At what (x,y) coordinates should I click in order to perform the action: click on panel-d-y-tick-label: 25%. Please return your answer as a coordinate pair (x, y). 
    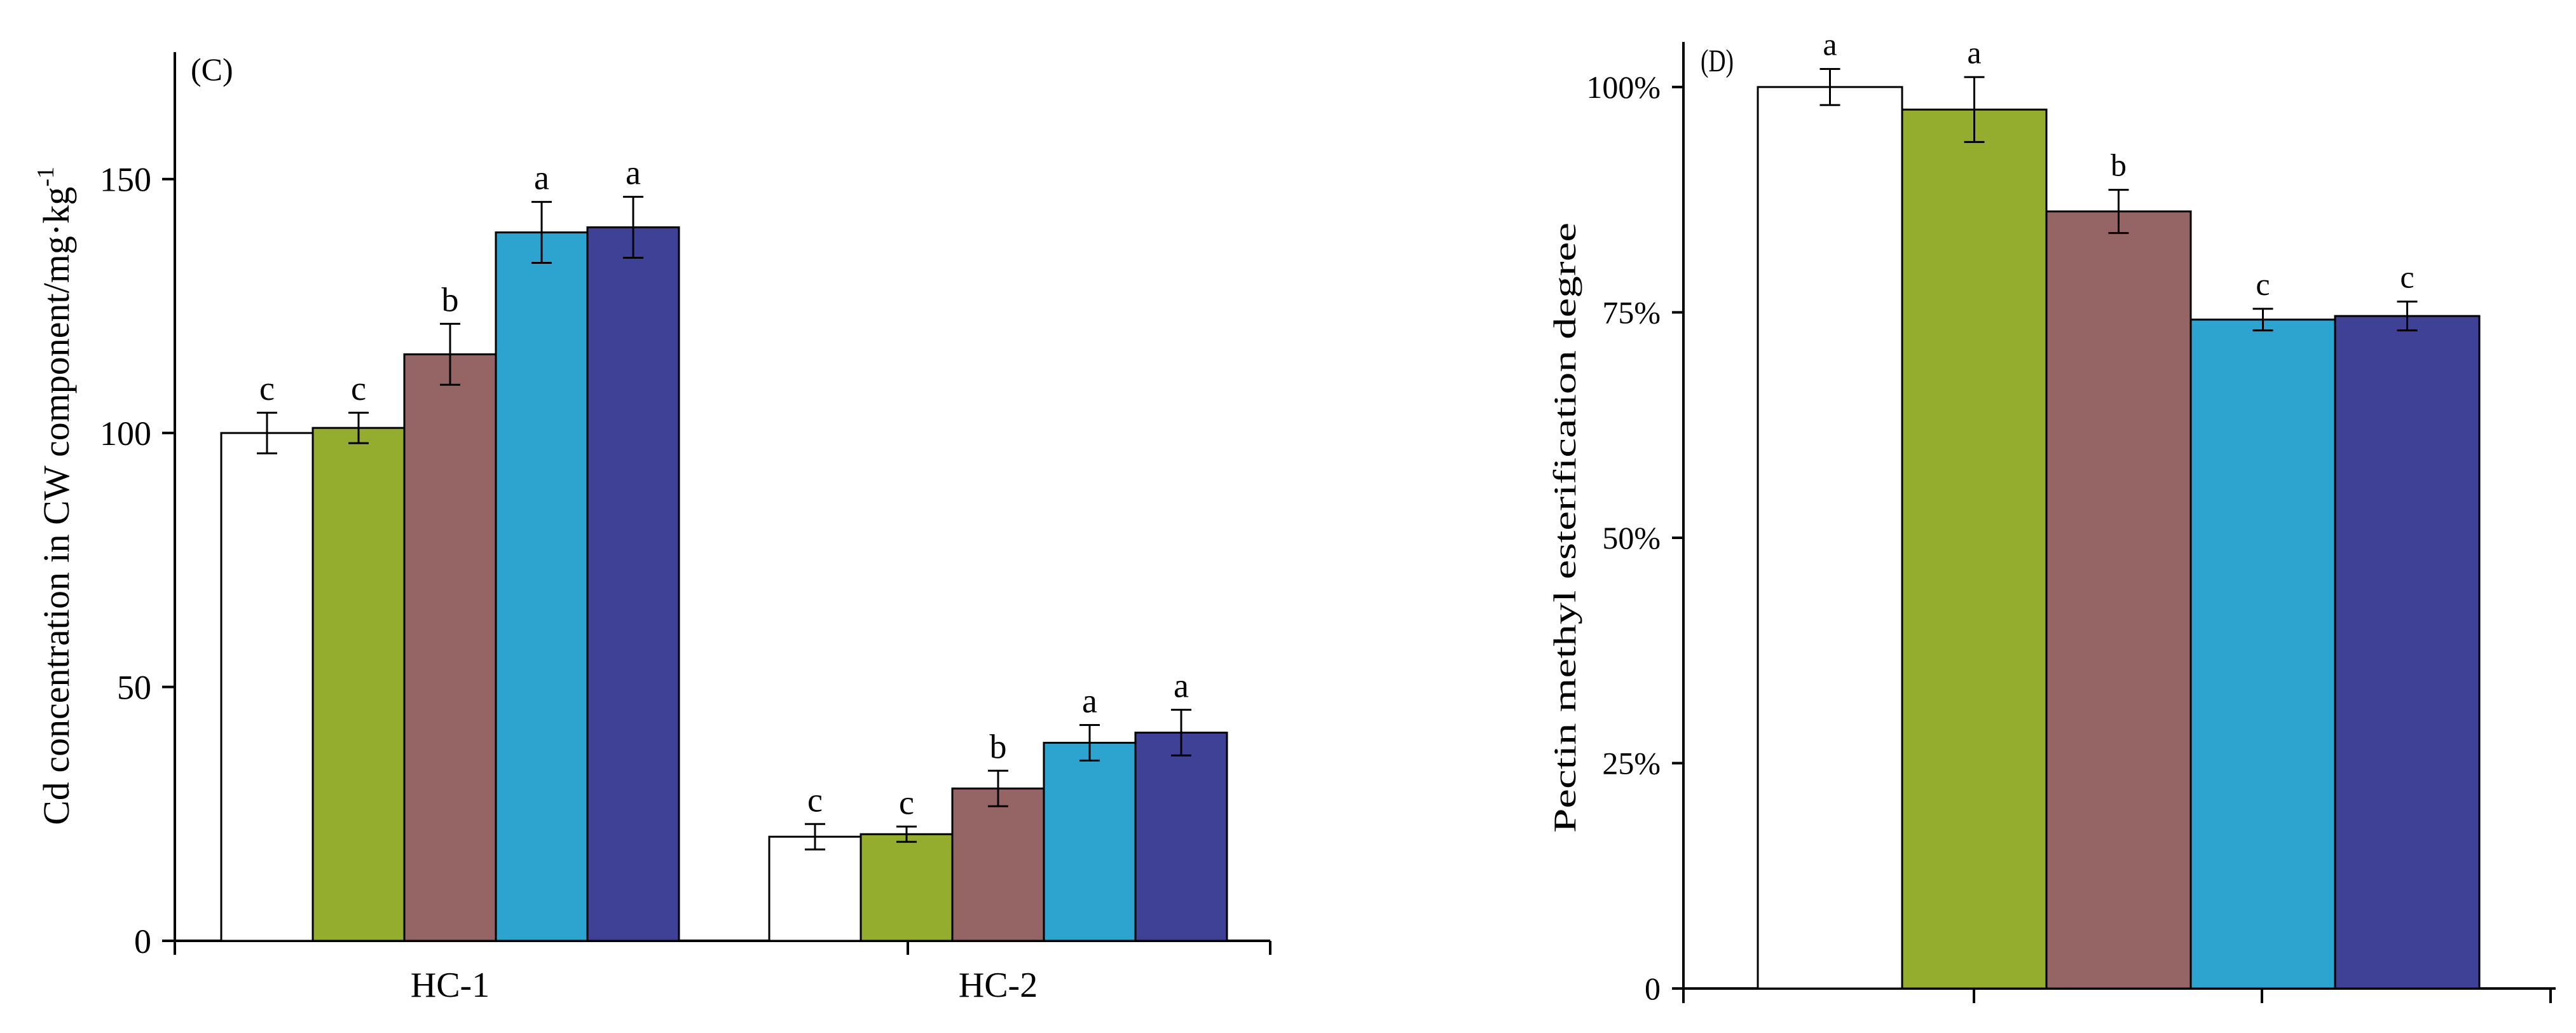
    Looking at the image, I should click on (1631, 763).